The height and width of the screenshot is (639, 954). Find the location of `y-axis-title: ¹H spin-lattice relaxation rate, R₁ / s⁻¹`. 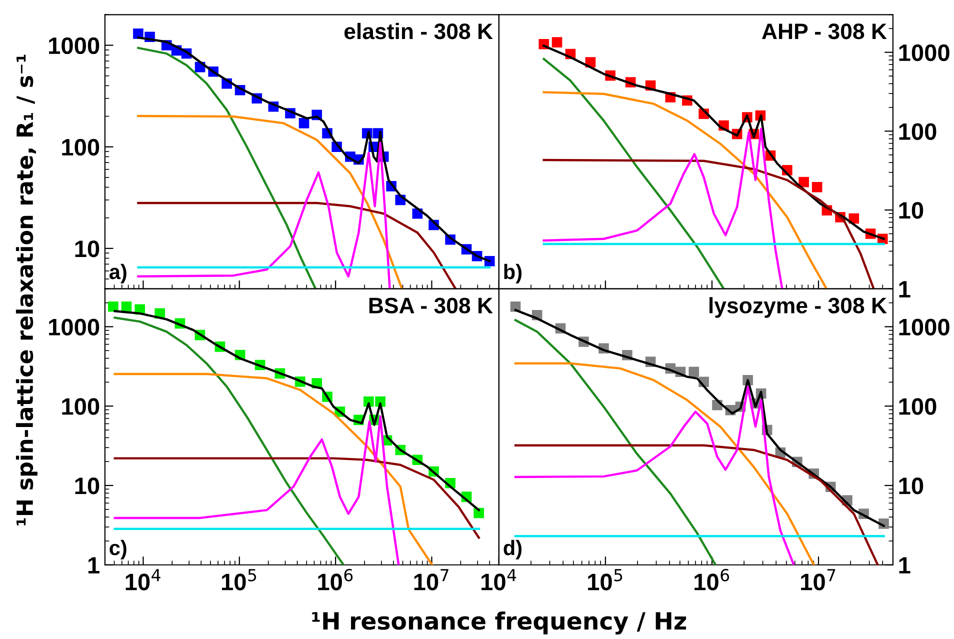

y-axis-title: ¹H spin-lattice relaxation rate, R₁ / s⁻¹ is located at coordinates (27, 290).